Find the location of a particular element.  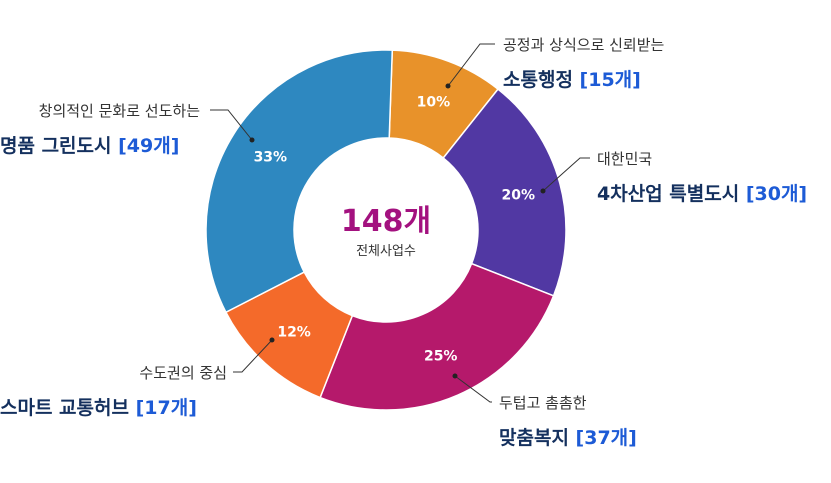

legend-label-0: 공정과 상식으로 신뢰받는 소통행정 [15개] is located at coordinates (583, 63).